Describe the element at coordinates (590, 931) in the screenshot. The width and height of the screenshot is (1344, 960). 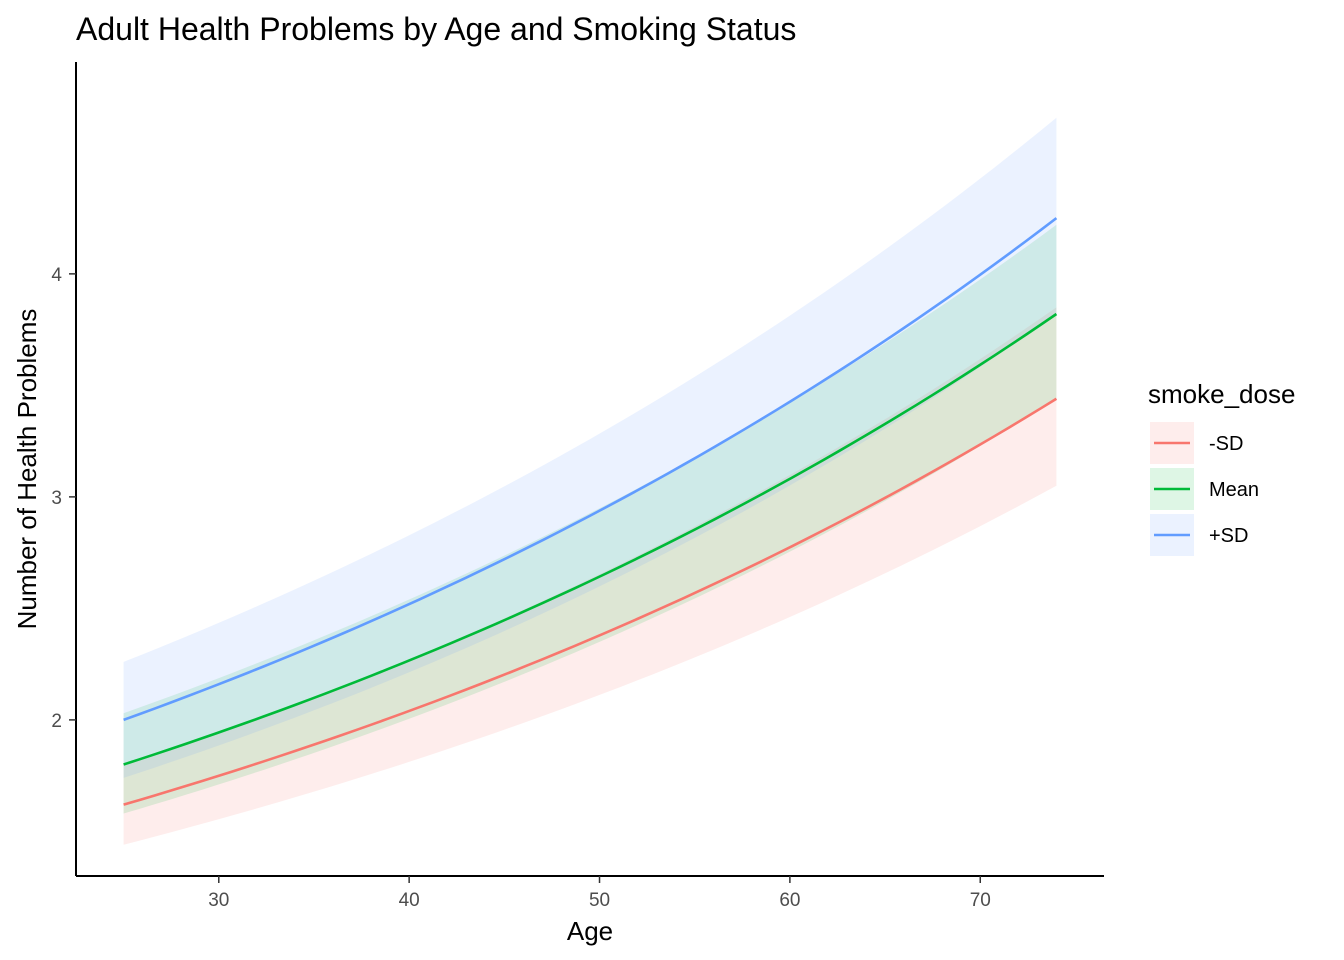
I see `x-axis-title: Age` at that location.